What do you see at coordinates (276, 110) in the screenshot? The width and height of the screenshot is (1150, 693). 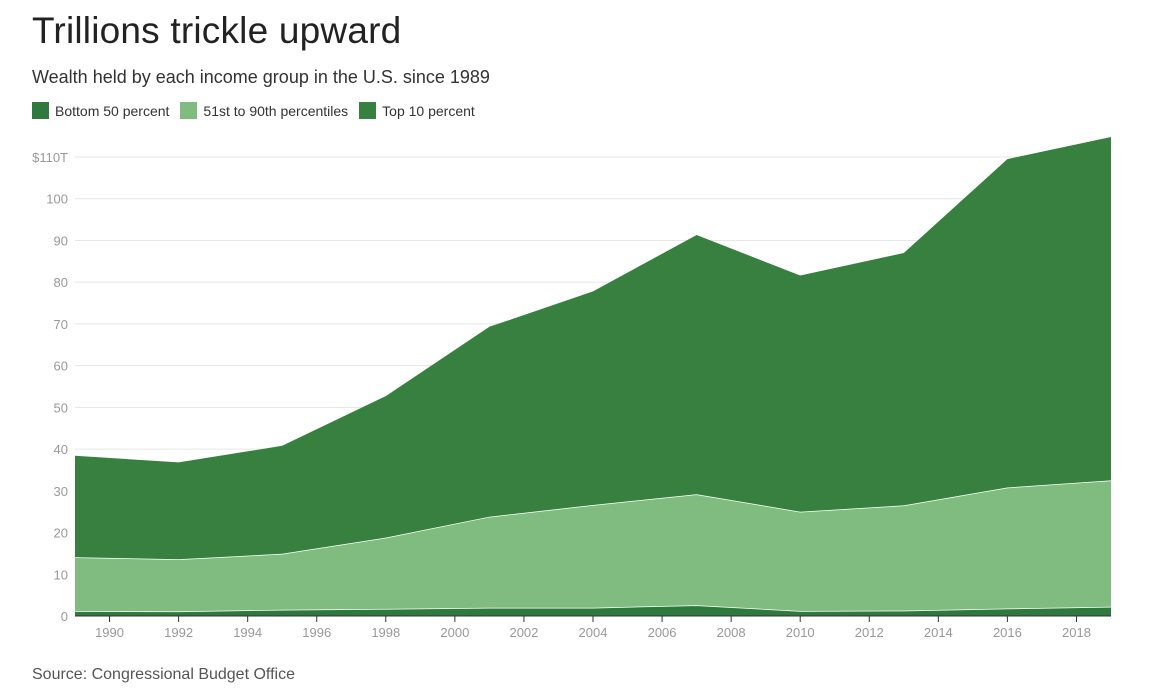 I see `legend-label-51-90: 51st to 90th percentiles` at bounding box center [276, 110].